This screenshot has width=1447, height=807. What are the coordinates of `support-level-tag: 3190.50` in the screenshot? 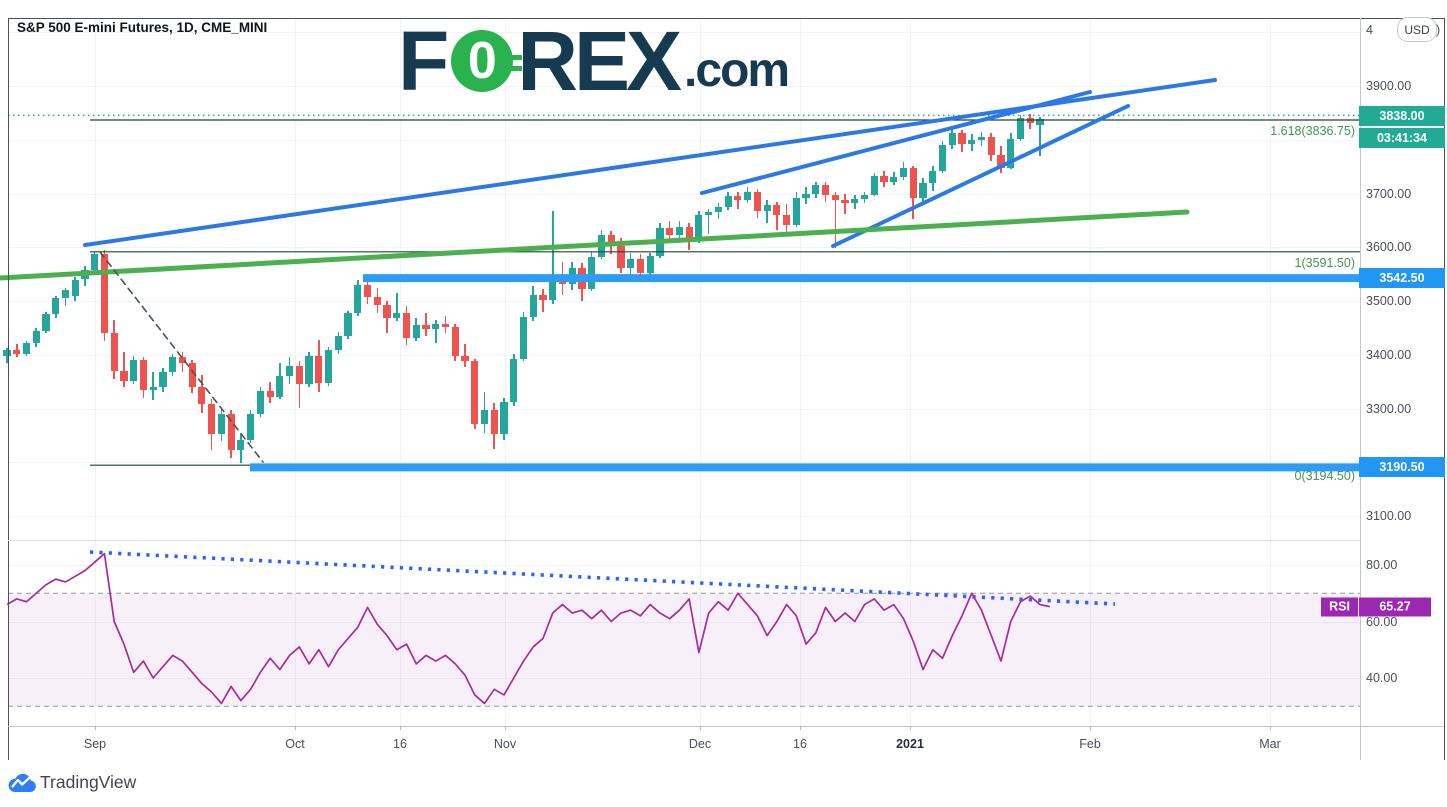 It's located at (1402, 467).